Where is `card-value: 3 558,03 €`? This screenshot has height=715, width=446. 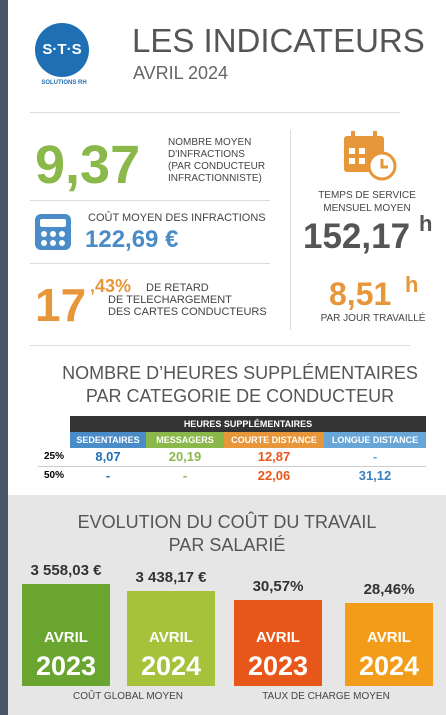
card-value: 3 558,03 € is located at coordinates (66, 570).